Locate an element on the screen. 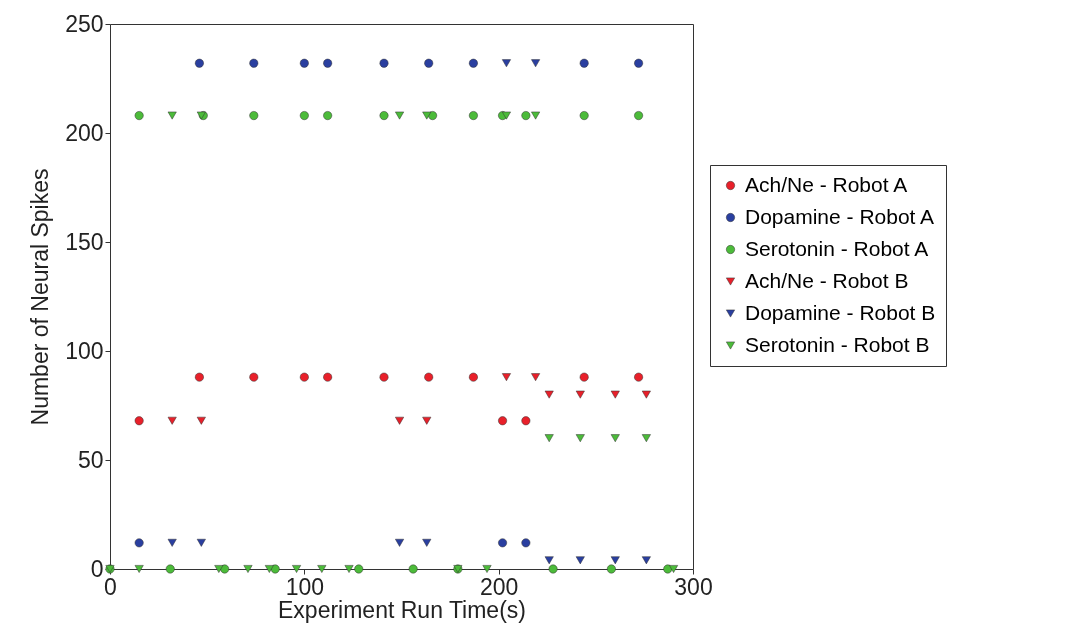 This screenshot has height=644, width=1075. legend-label: Dopamine - Robot A is located at coordinates (840, 216).